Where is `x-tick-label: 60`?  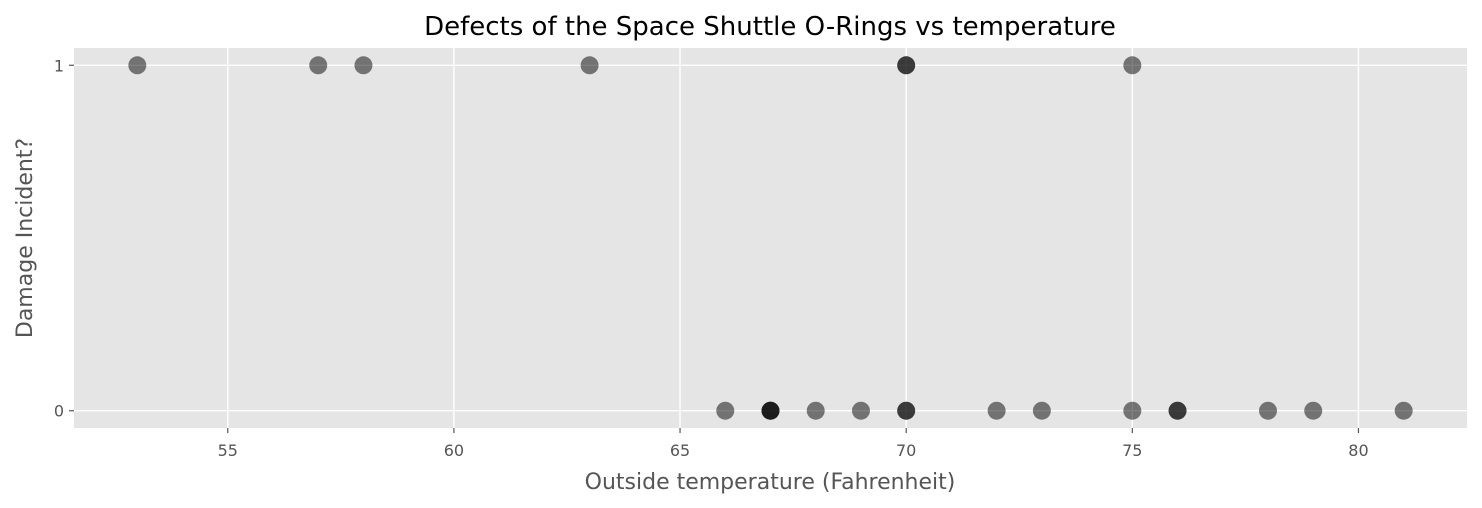
x-tick-label: 60 is located at coordinates (454, 450).